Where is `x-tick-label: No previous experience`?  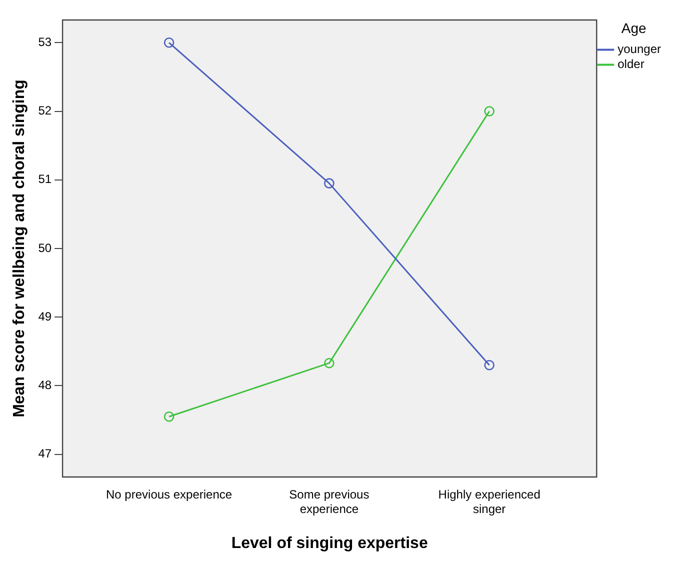
x-tick-label: No previous experience is located at coordinates (169, 495).